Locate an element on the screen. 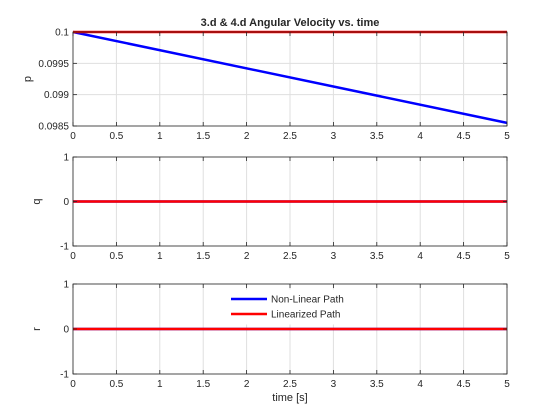 This screenshot has width=560, height=420. legend: Non-Linear Path Linearized Path is located at coordinates (294, 307).